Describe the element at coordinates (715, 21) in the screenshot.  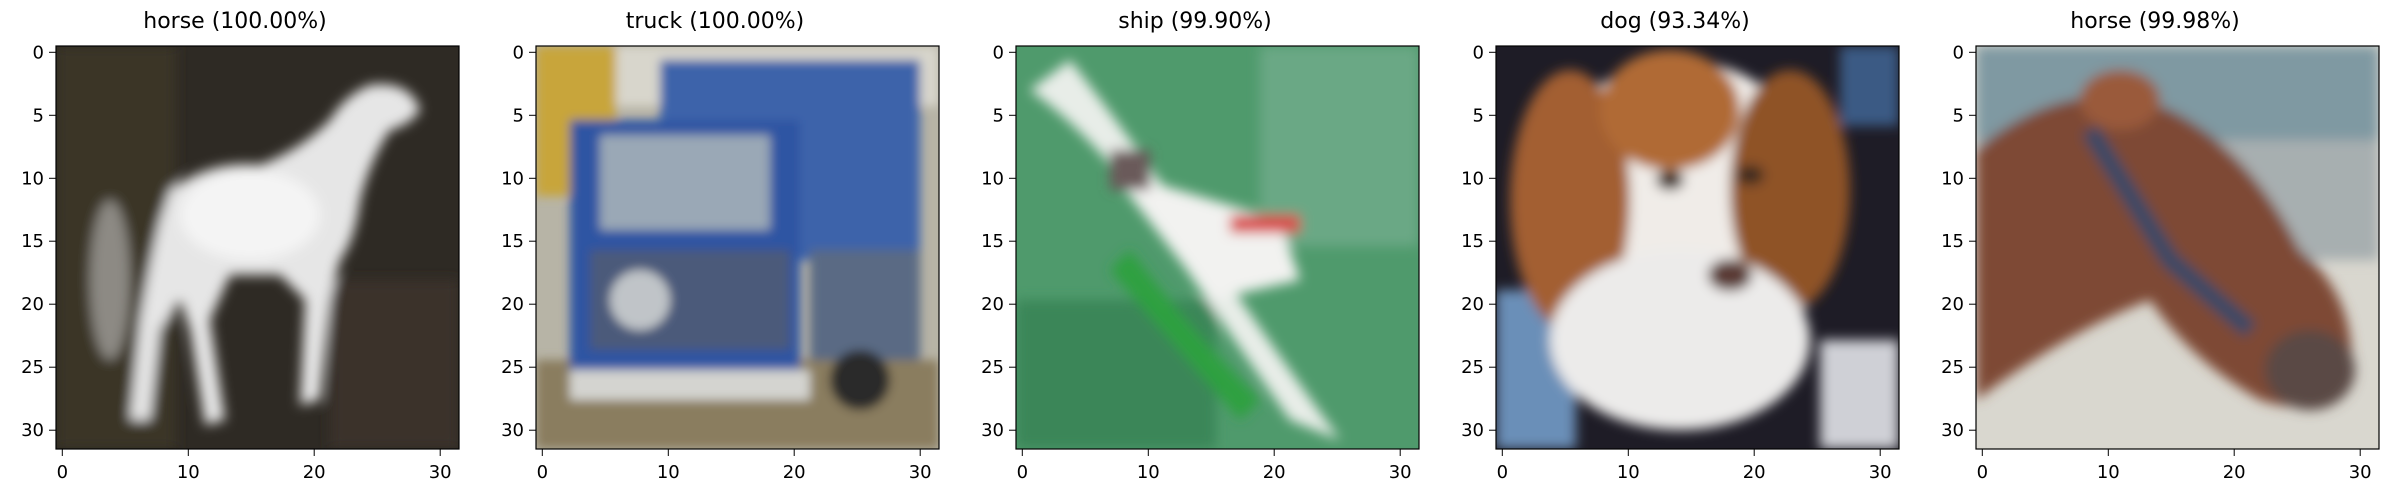
I see `panel-title: truck (100.00%)` at that location.